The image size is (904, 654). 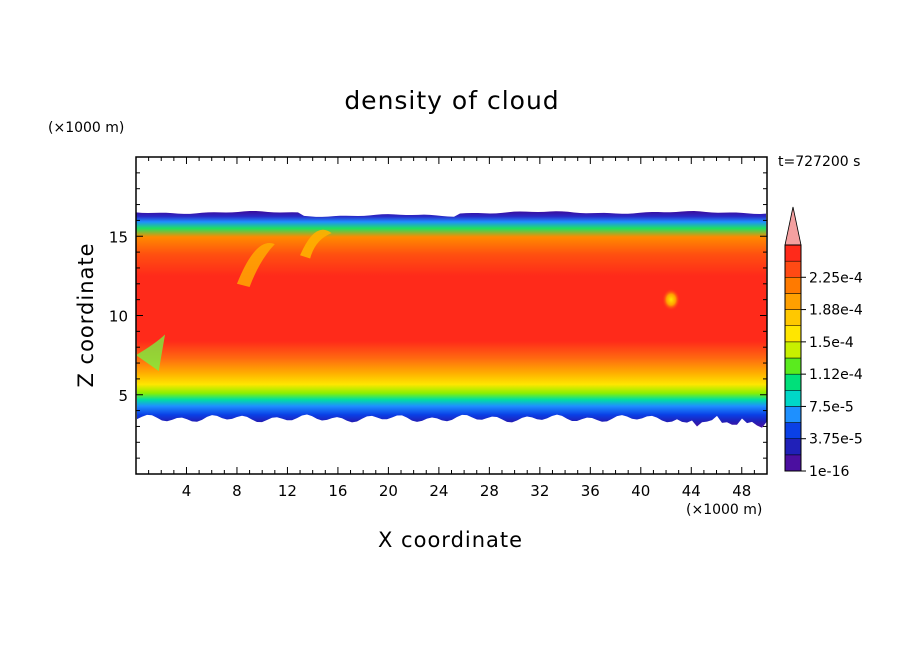 What do you see at coordinates (741, 491) in the screenshot?
I see `x-tick-label: 48` at bounding box center [741, 491].